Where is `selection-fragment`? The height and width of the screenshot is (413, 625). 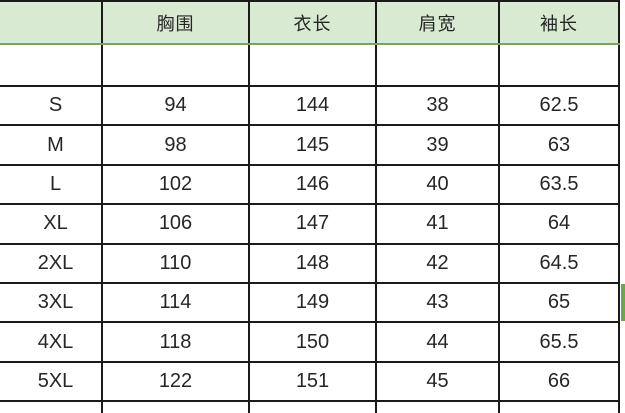
selection-fragment is located at coordinates (623, 302).